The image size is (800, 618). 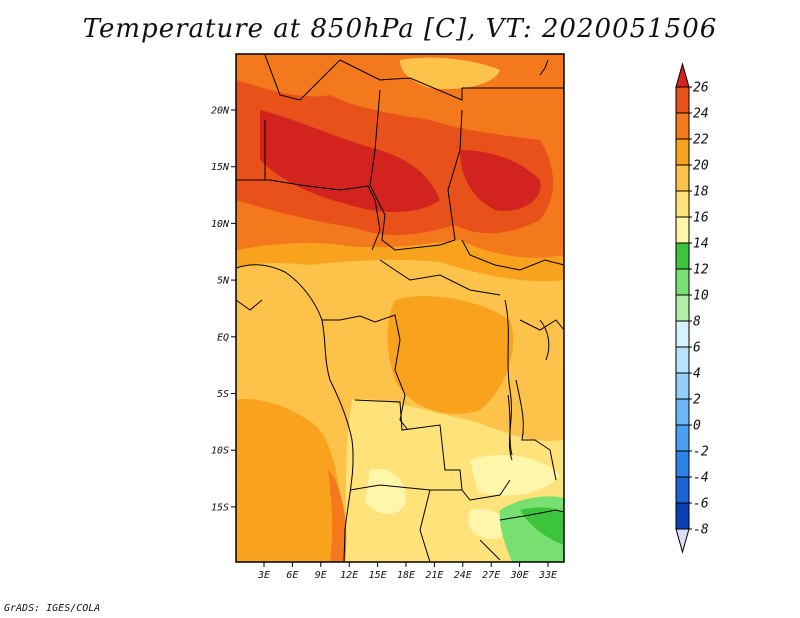 What do you see at coordinates (463, 575) in the screenshot?
I see `lon-tick-label: 24E` at bounding box center [463, 575].